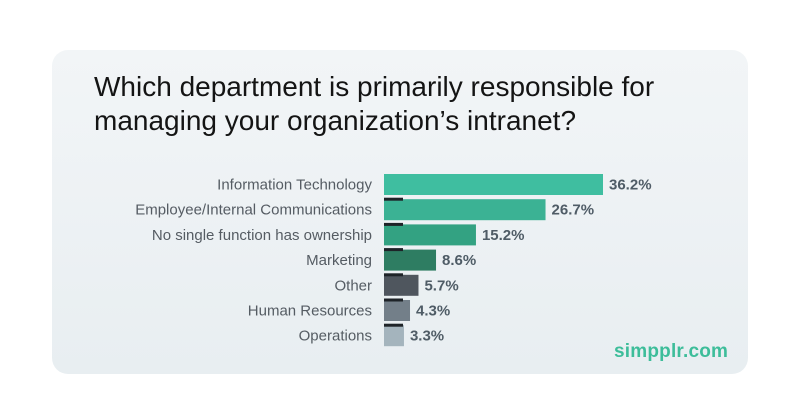 The height and width of the screenshot is (420, 800). I want to click on category-label: Information Technology, so click(294, 185).